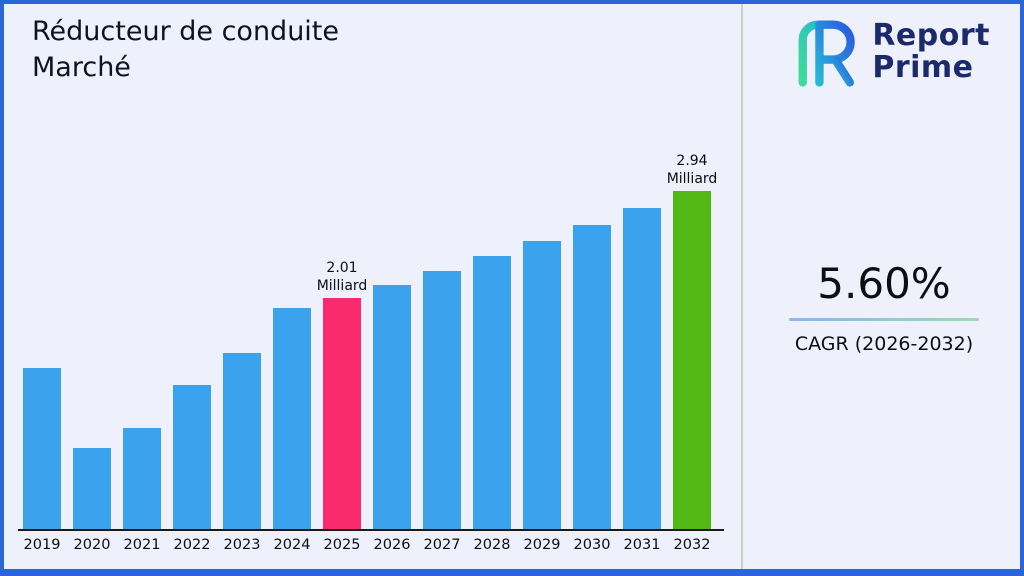 Image resolution: width=1024 pixels, height=576 pixels. I want to click on bar-group-2023, so click(242, 441).